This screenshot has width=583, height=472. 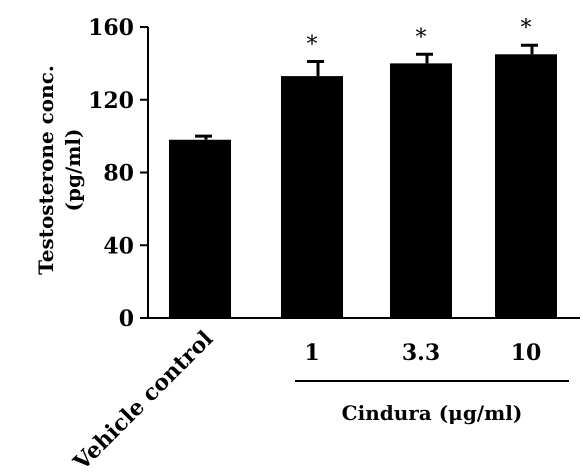 I want to click on x-category-label: 10, so click(x=526, y=353).